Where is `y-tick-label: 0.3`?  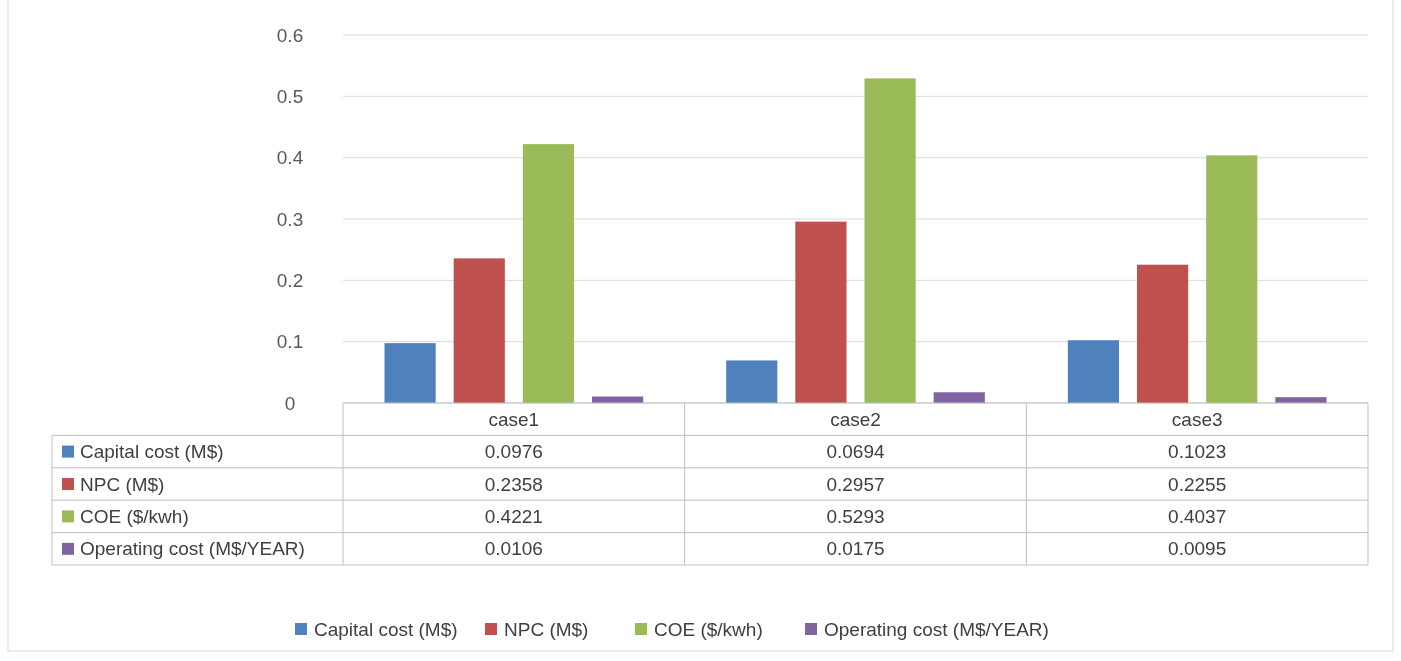 y-tick-label: 0.3 is located at coordinates (290, 219).